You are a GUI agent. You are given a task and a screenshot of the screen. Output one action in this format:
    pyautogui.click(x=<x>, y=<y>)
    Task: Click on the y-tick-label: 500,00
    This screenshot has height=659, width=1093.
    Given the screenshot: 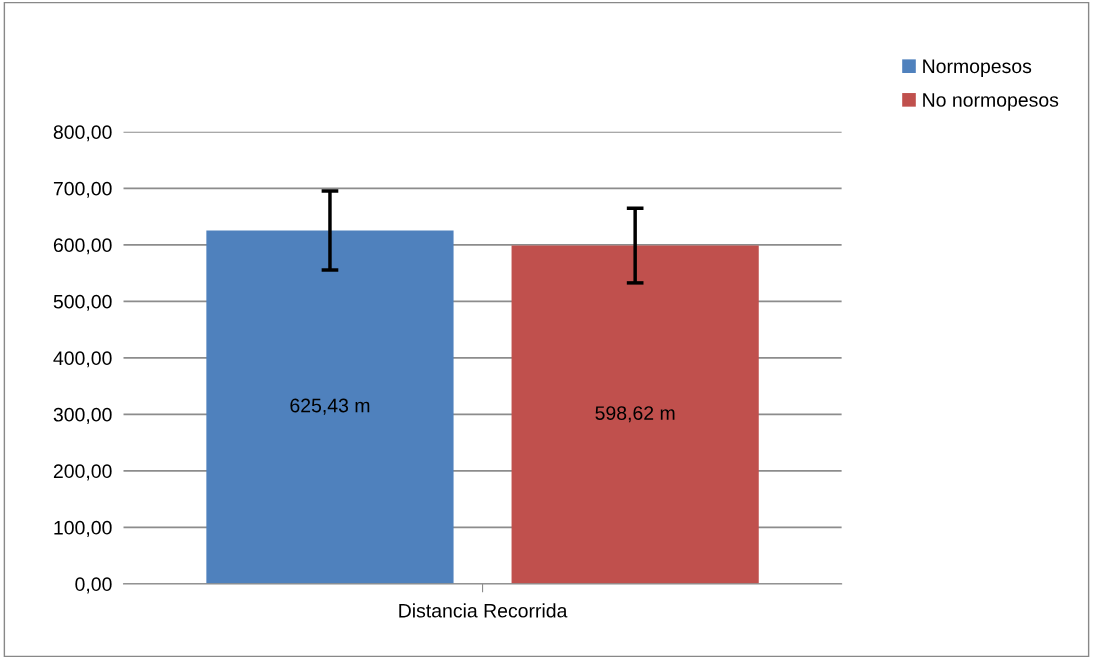 What is the action you would take?
    pyautogui.click(x=82, y=302)
    